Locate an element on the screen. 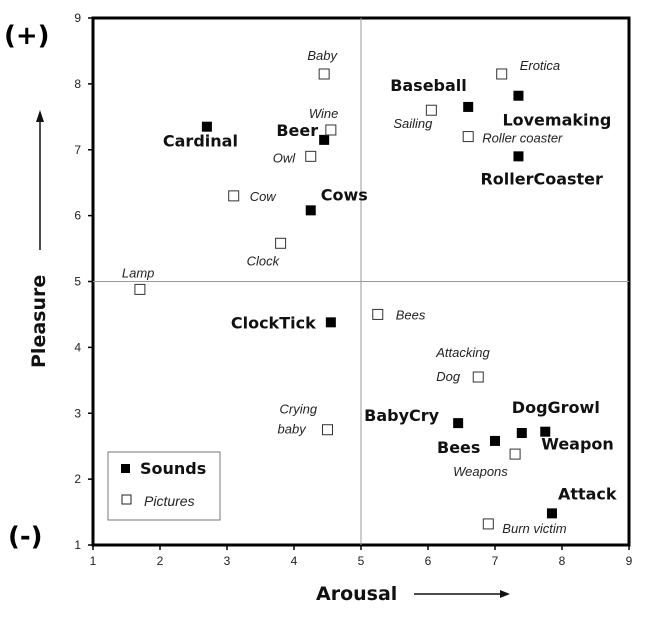  picture-point-owl is located at coordinates (311, 156).